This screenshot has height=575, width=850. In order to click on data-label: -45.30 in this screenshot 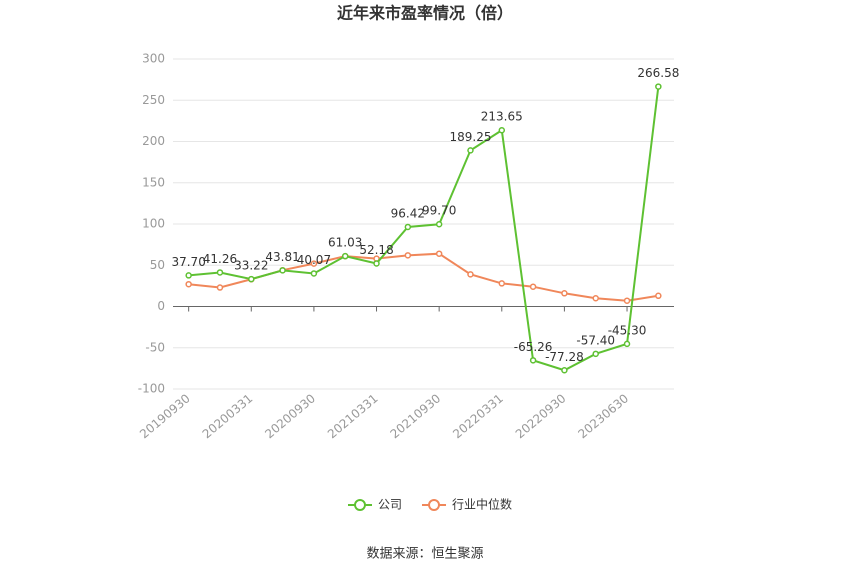, I will do `click(627, 330)`.